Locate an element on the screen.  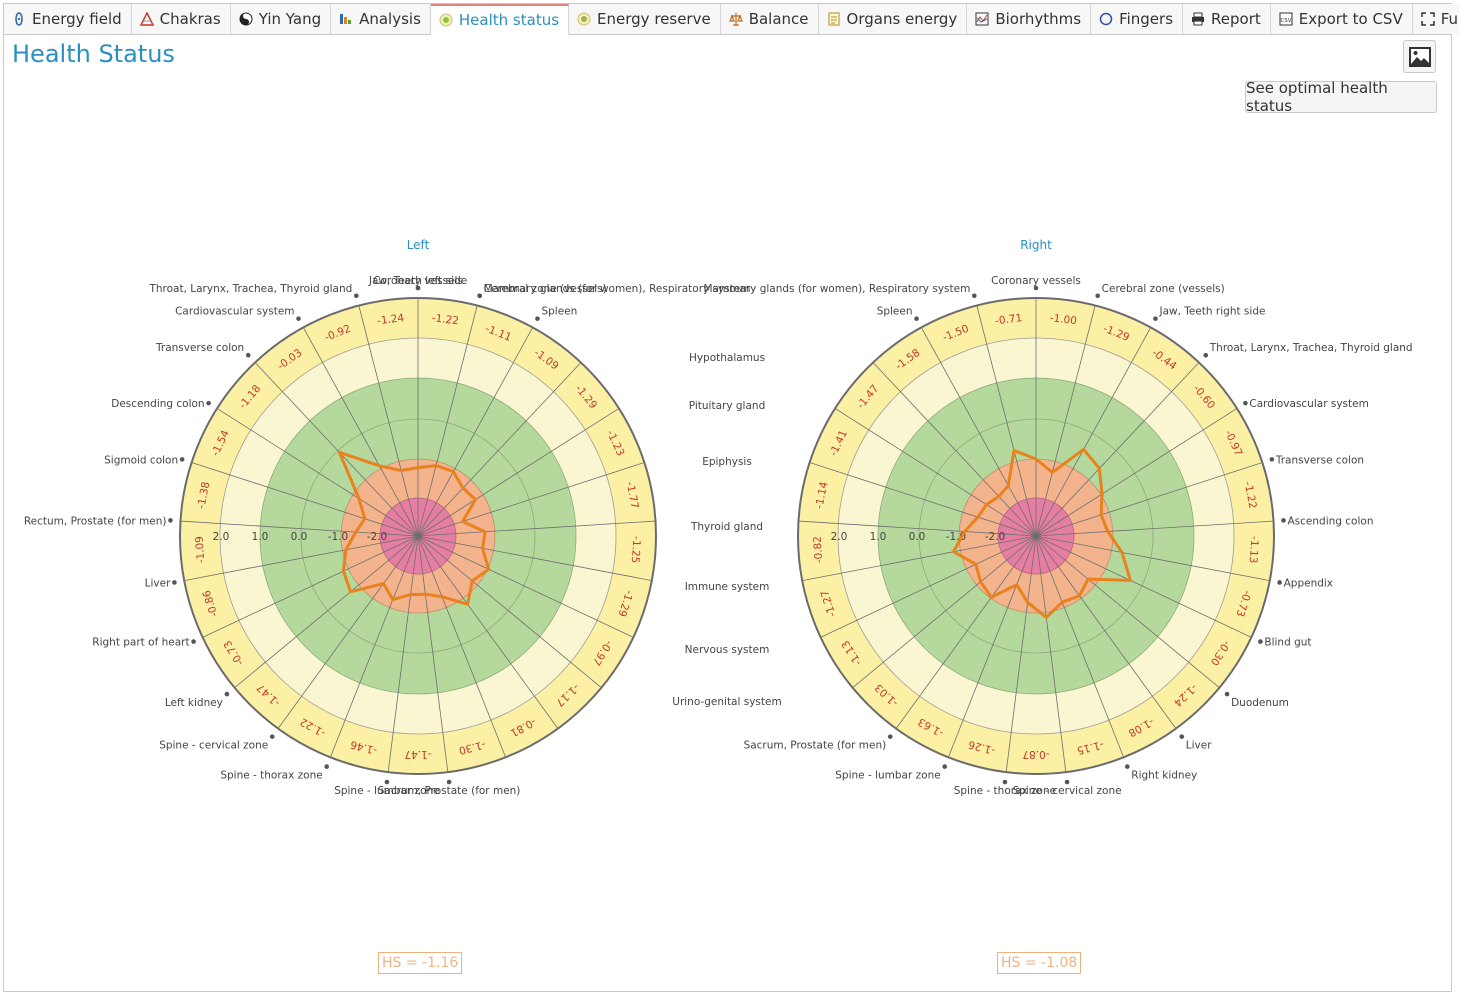
category-label: Jaw, Teeth left side is located at coordinates (417, 281).